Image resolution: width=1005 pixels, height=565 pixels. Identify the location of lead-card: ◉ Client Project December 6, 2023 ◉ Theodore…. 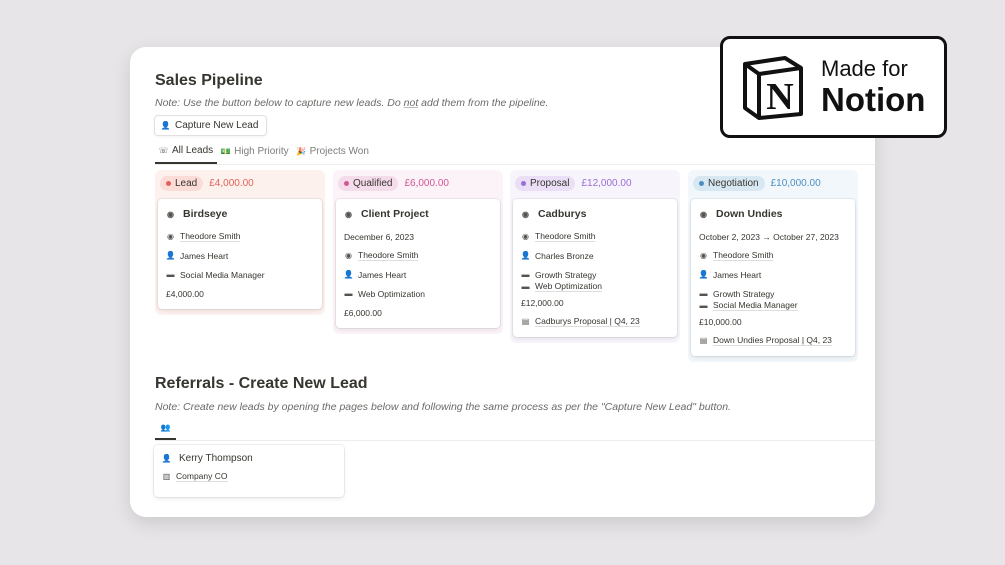
(418, 263).